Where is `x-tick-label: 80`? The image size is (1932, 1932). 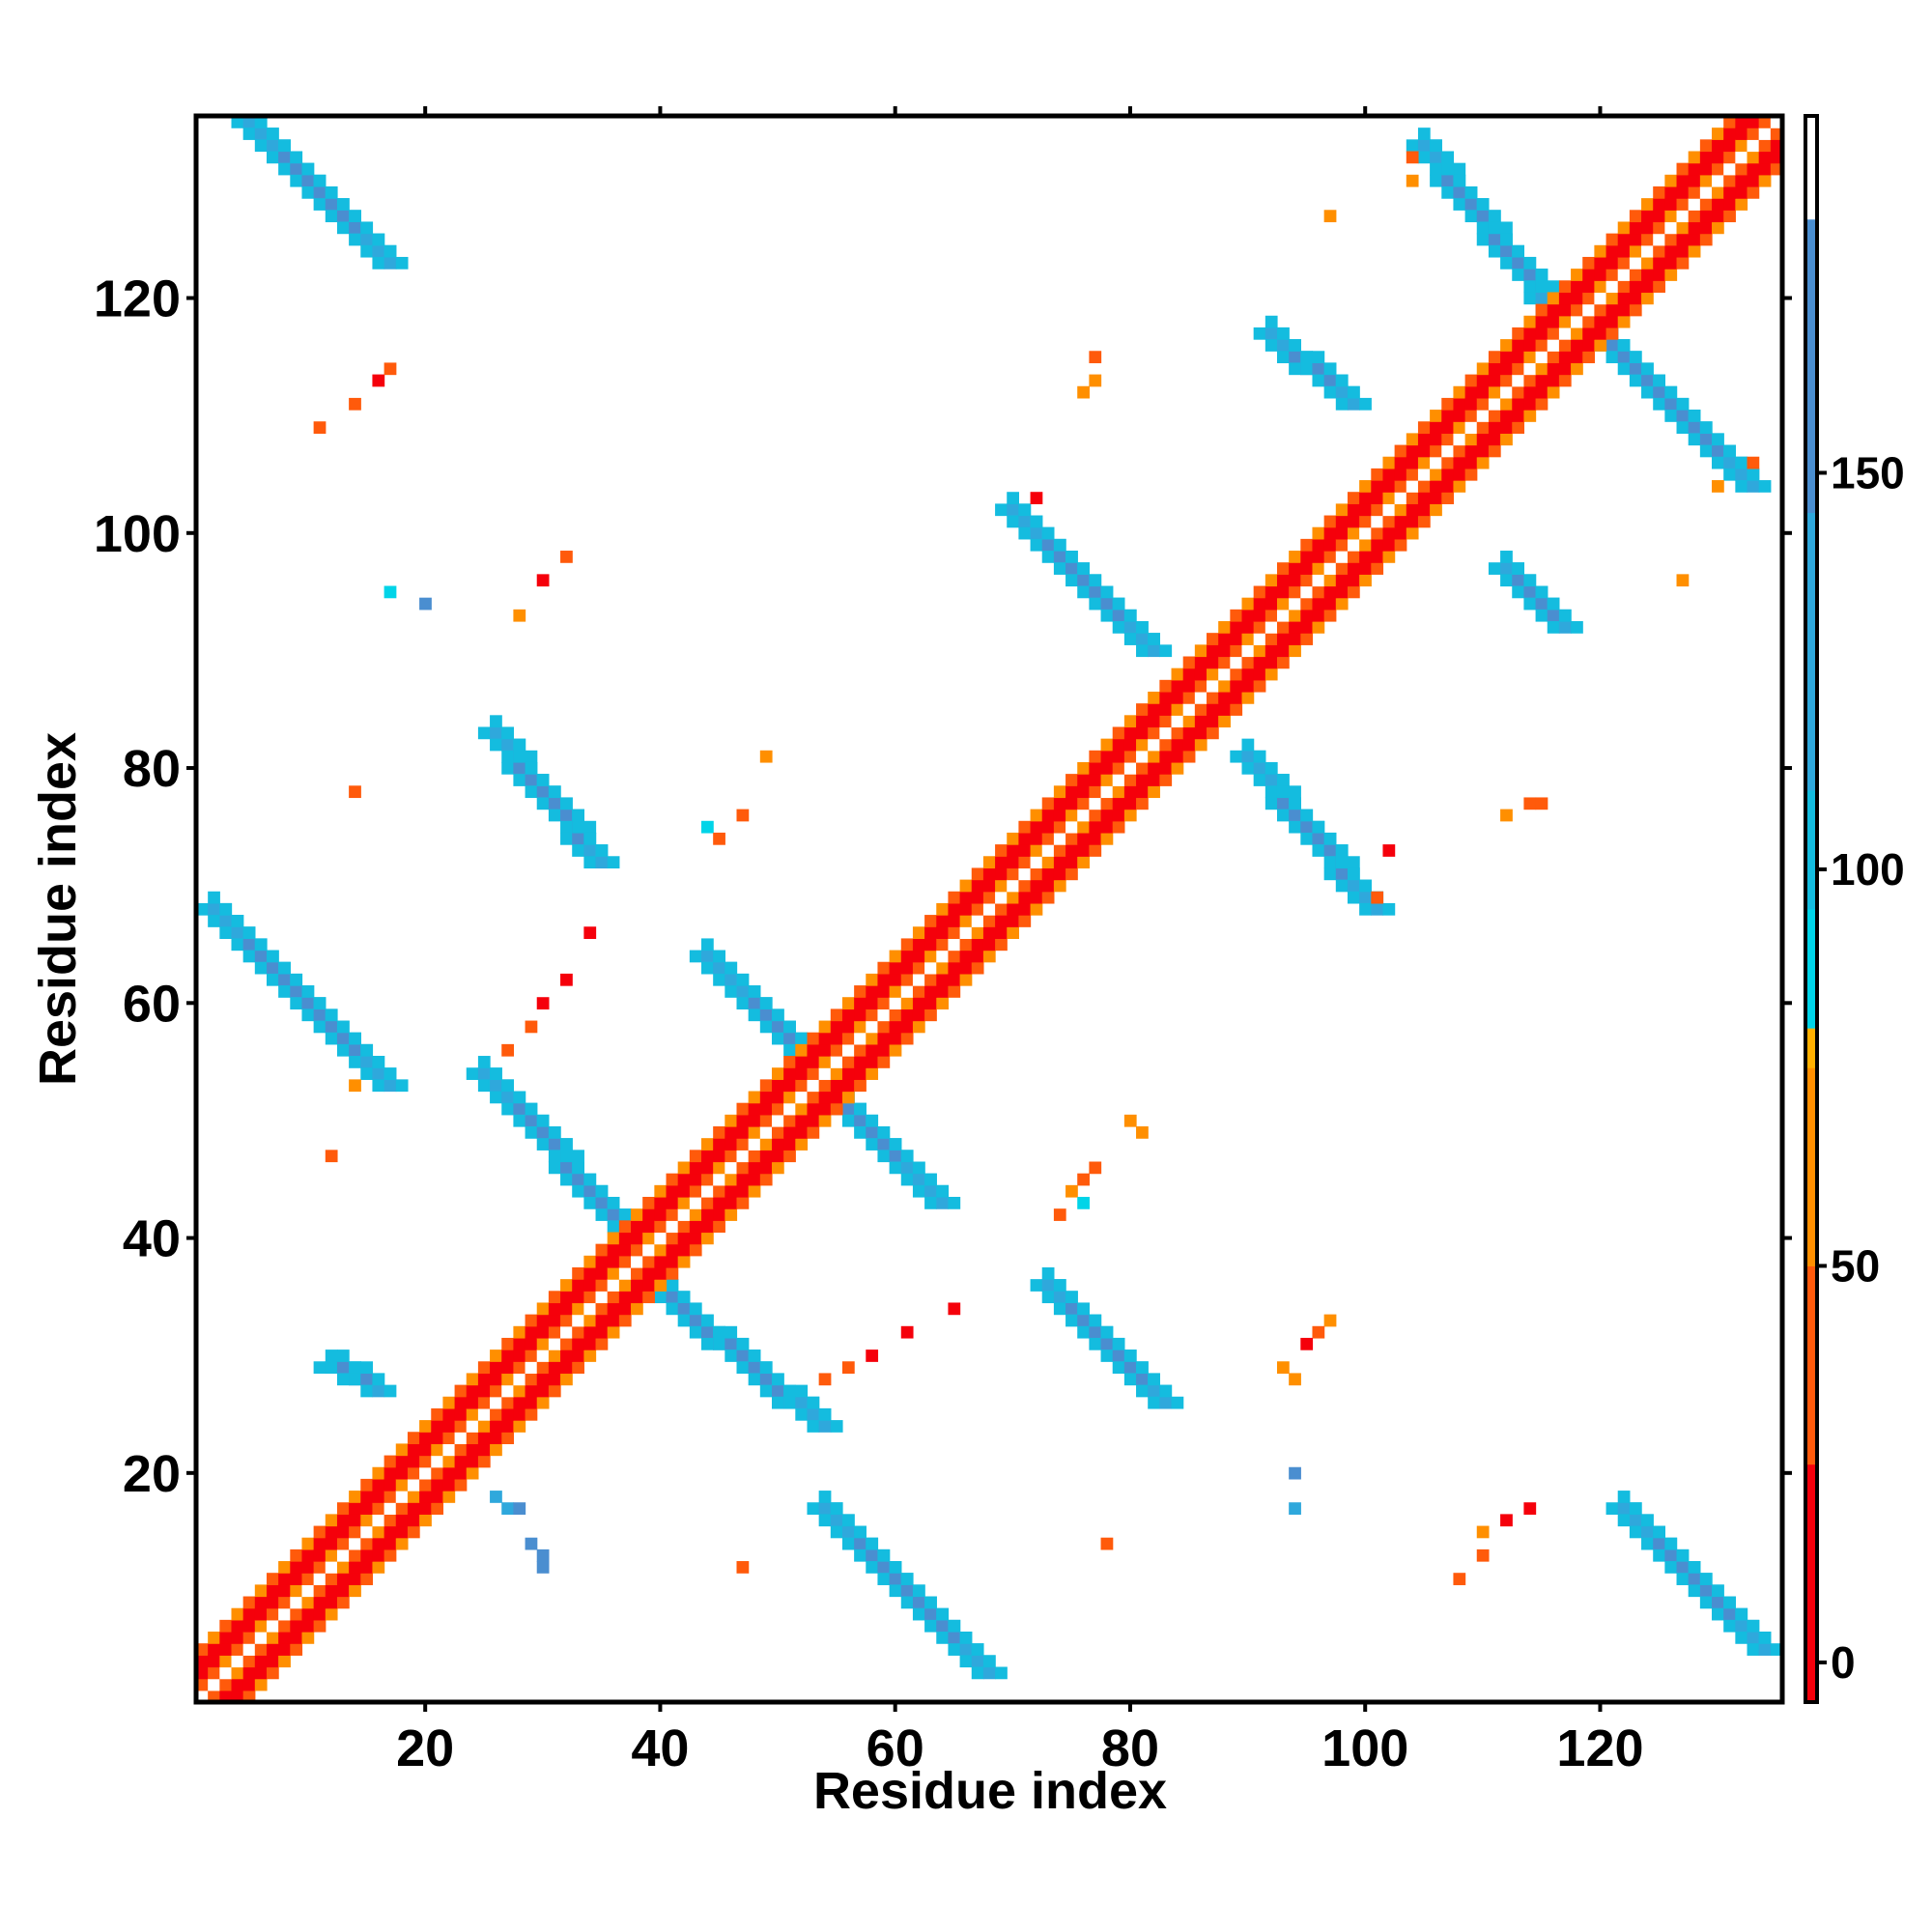 x-tick-label: 80 is located at coordinates (1130, 1748).